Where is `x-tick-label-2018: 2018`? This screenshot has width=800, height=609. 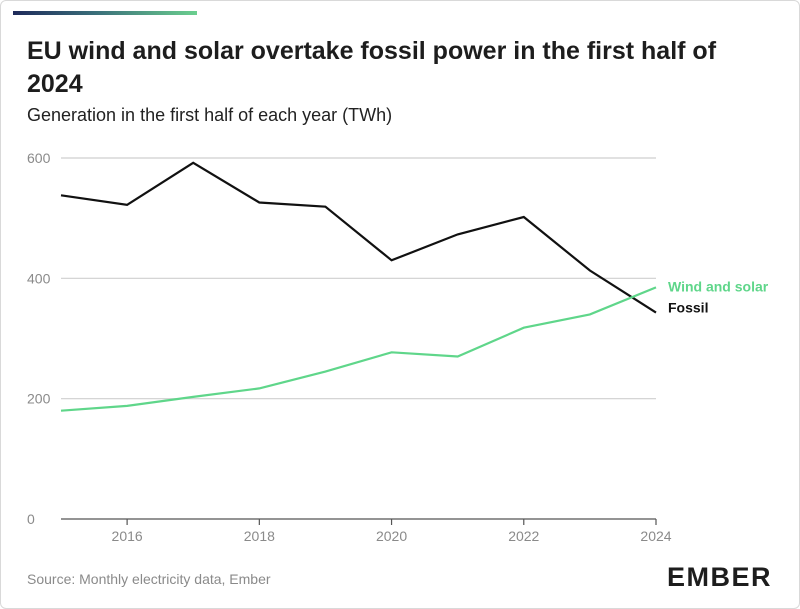 x-tick-label-2018: 2018 is located at coordinates (259, 536).